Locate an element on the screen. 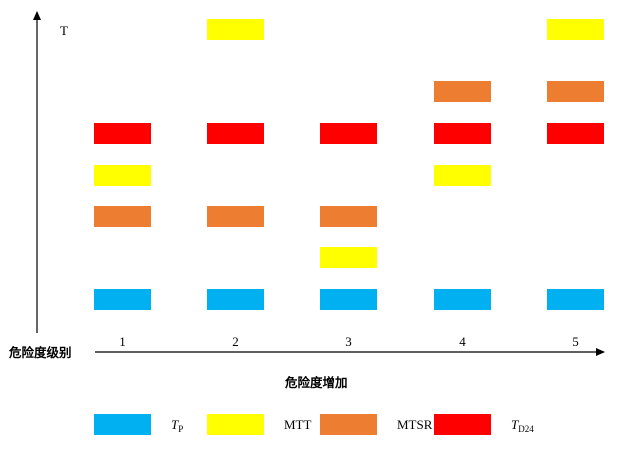  legend-swatch-mtsr is located at coordinates (348, 424).